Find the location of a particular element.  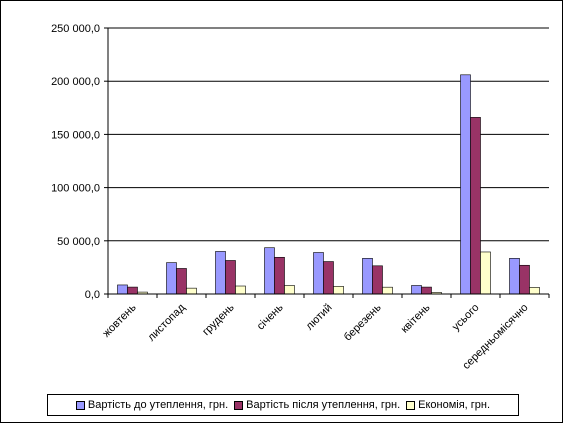

x-tick-label: квітень is located at coordinates (416, 318).